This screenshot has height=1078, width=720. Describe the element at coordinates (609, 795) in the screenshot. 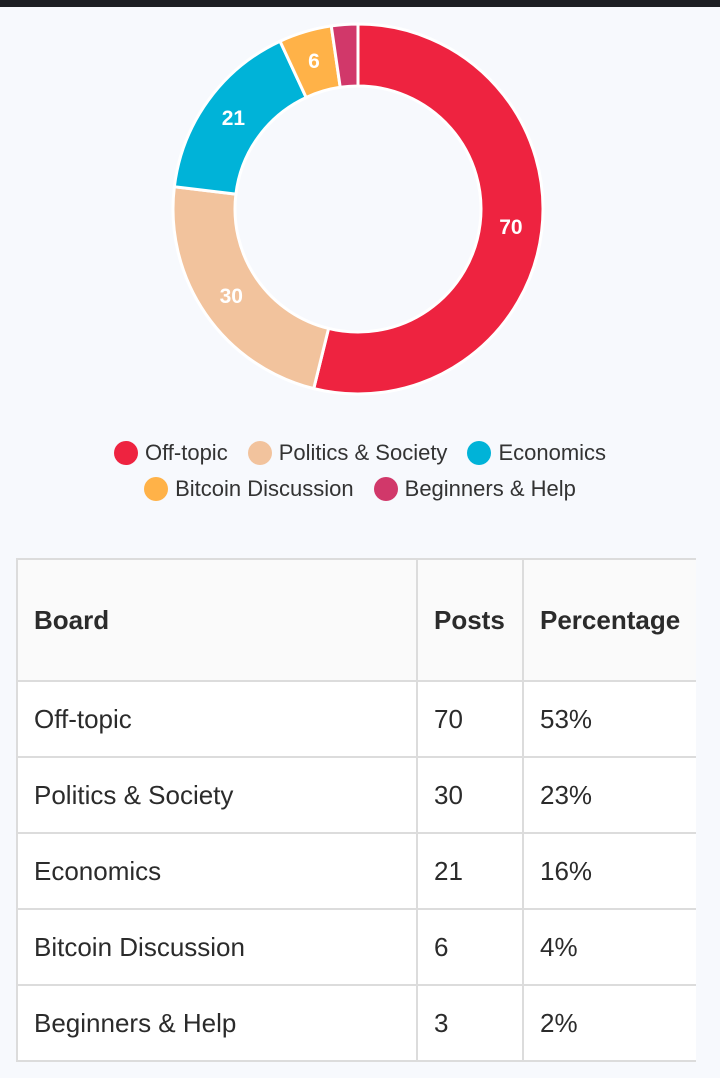

I see `cell-percentage: 23%` at that location.